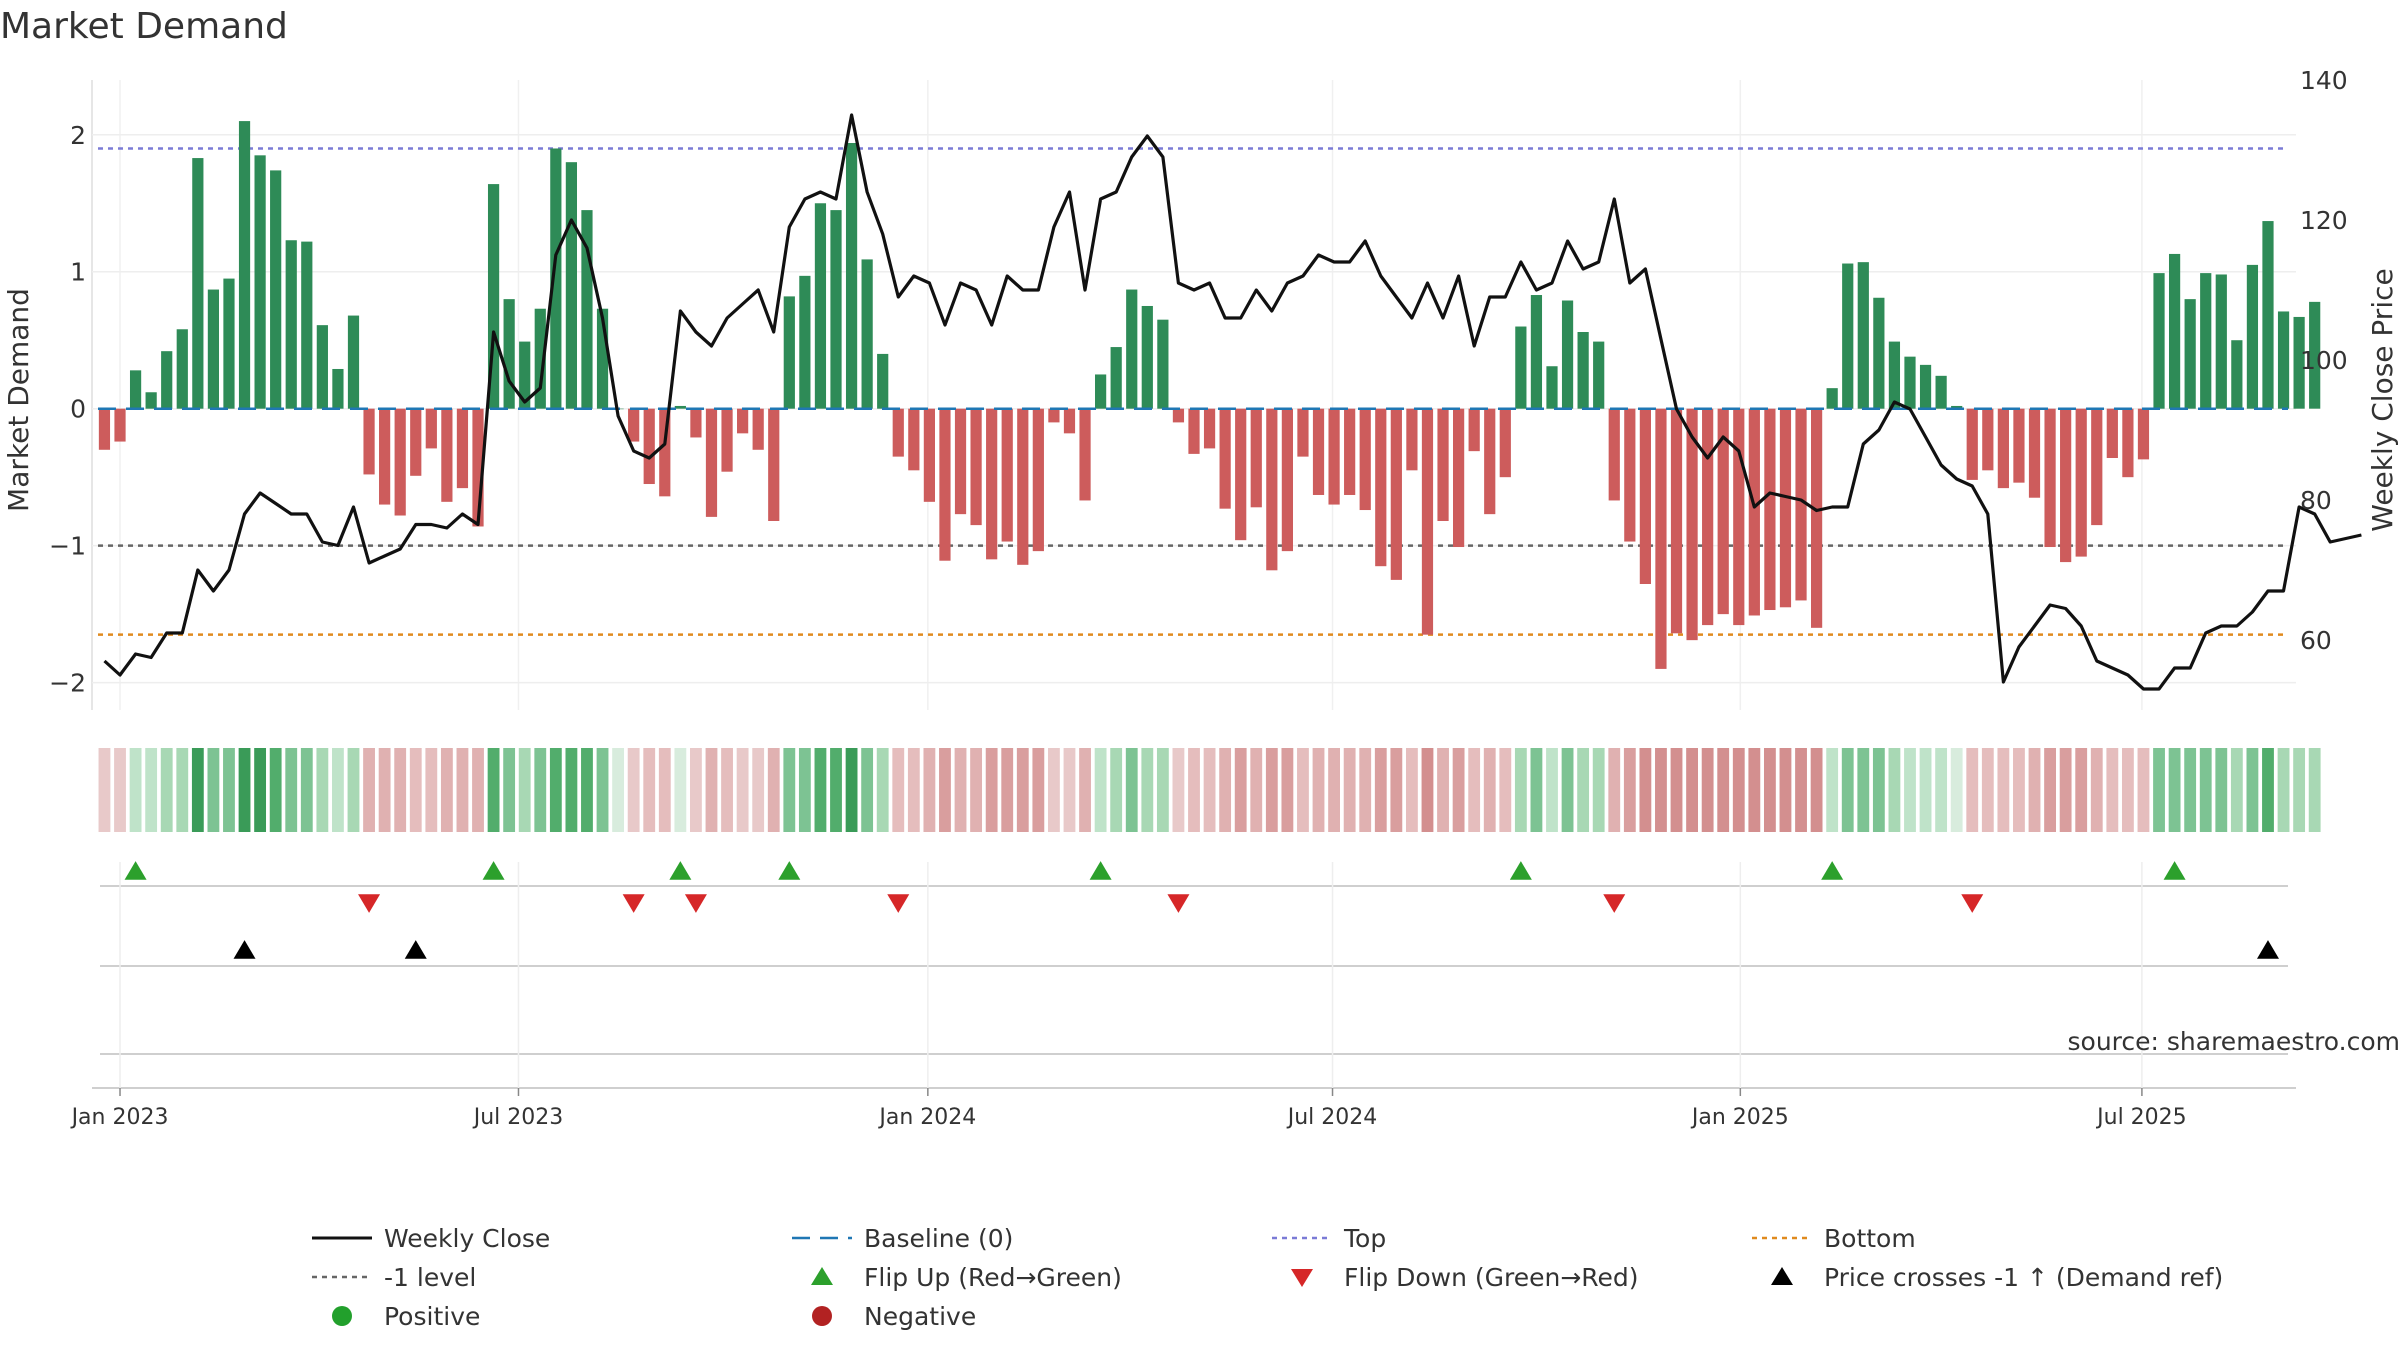  Describe the element at coordinates (2316, 640) in the screenshot. I see `right-tick-label: 60` at that location.